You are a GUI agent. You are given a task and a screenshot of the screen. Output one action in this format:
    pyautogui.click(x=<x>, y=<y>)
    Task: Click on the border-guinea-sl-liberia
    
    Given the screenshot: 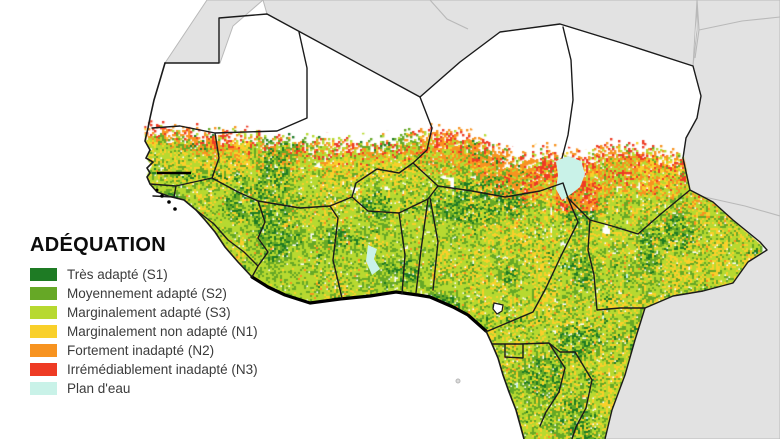 What is the action you would take?
    pyautogui.click(x=232, y=227)
    